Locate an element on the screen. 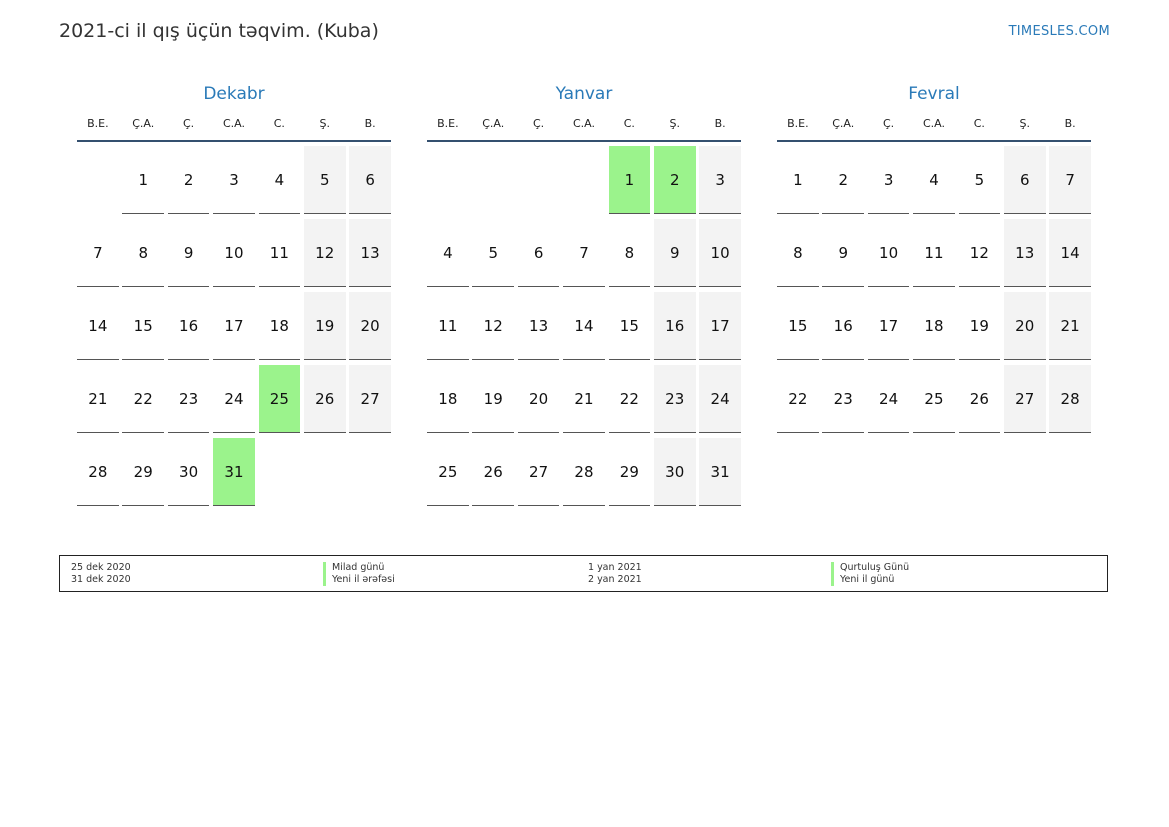 Image resolution: width=1169 pixels, height=827 pixels. weekday-label: C.A. is located at coordinates (933, 123).